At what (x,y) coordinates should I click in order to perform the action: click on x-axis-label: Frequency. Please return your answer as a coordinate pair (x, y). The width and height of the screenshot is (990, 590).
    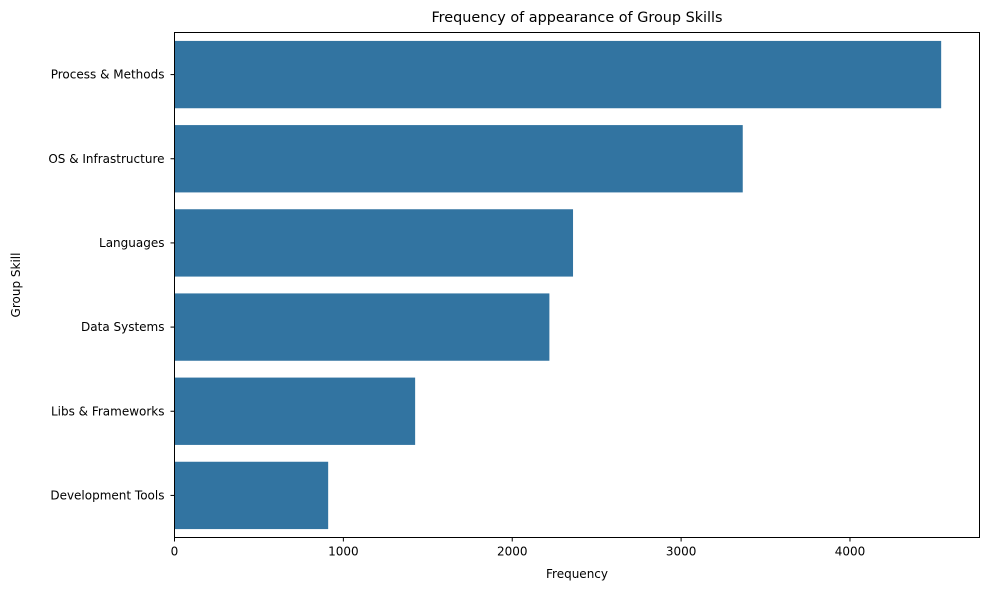
    Looking at the image, I should click on (577, 574).